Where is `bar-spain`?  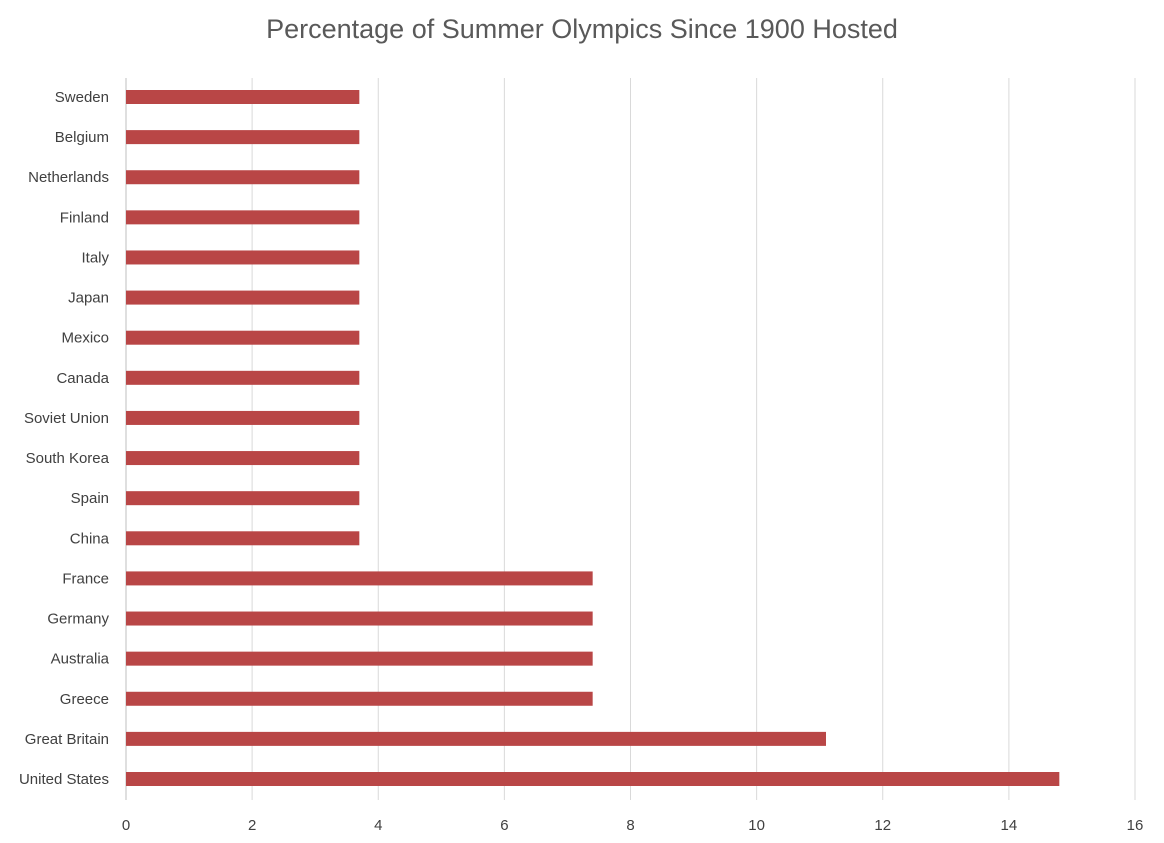
bar-spain is located at coordinates (243, 498).